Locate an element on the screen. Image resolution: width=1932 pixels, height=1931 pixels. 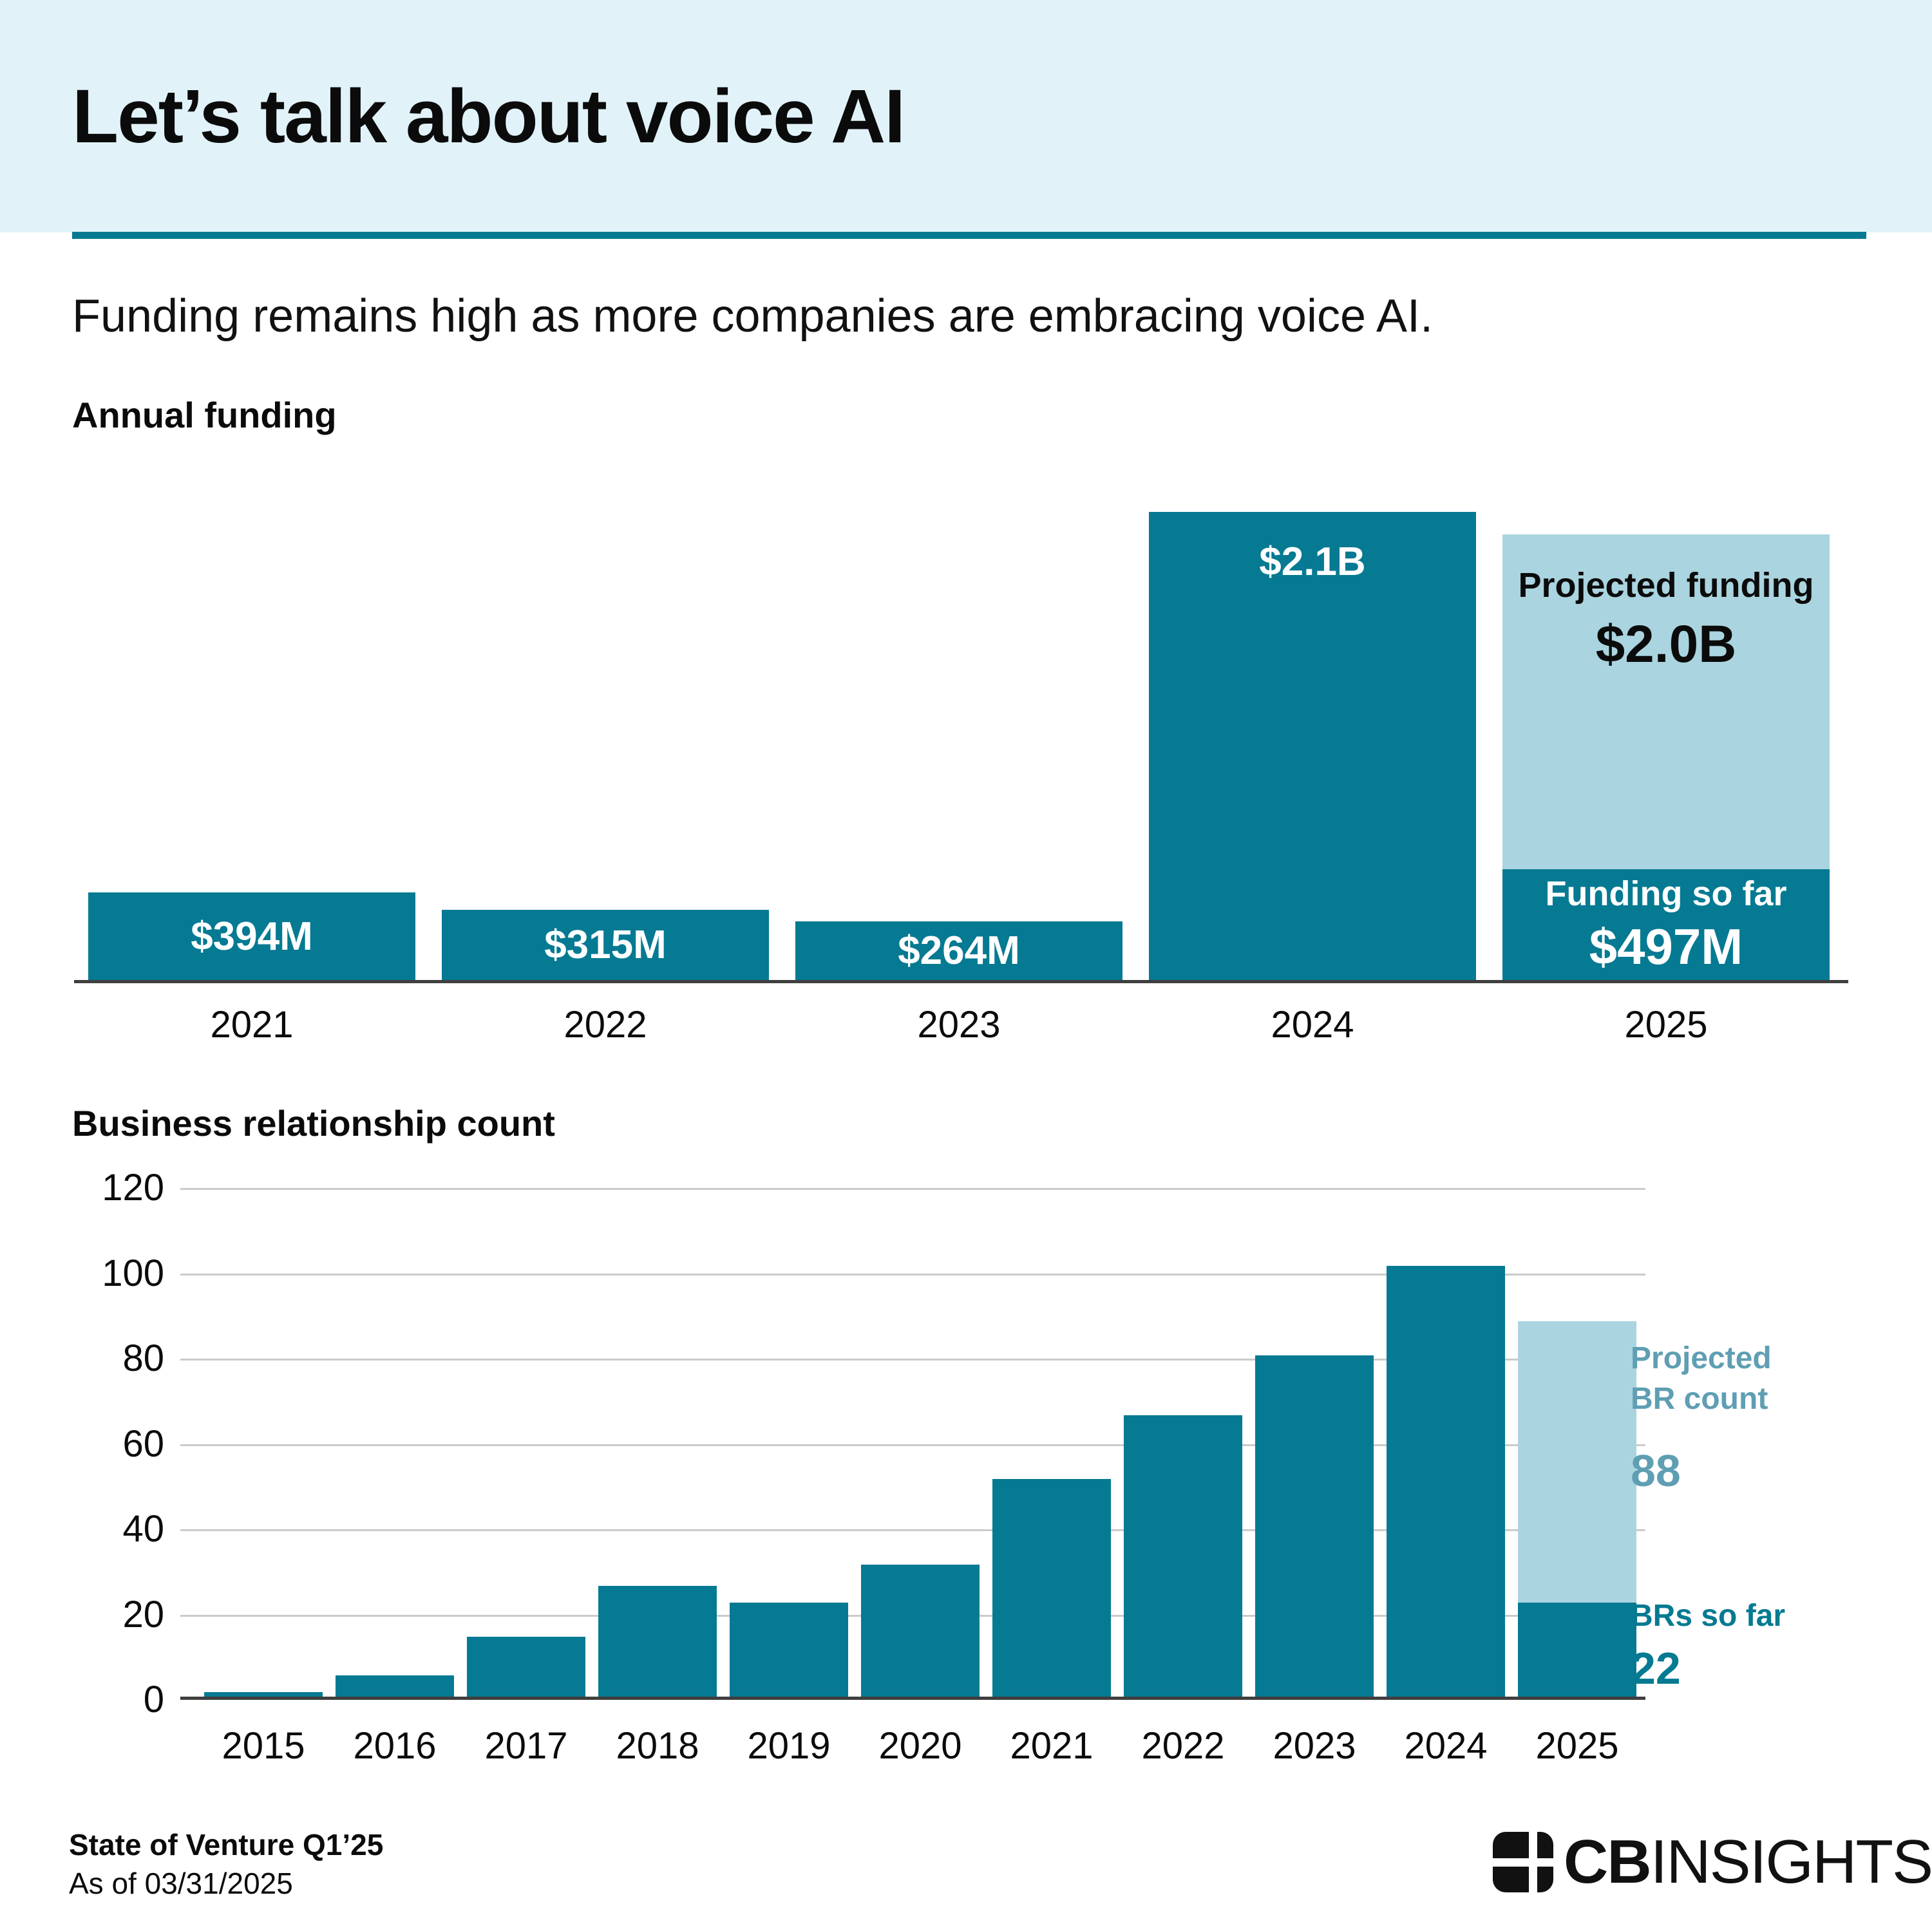
funding-bar-label-2021: $394M is located at coordinates (252, 936).